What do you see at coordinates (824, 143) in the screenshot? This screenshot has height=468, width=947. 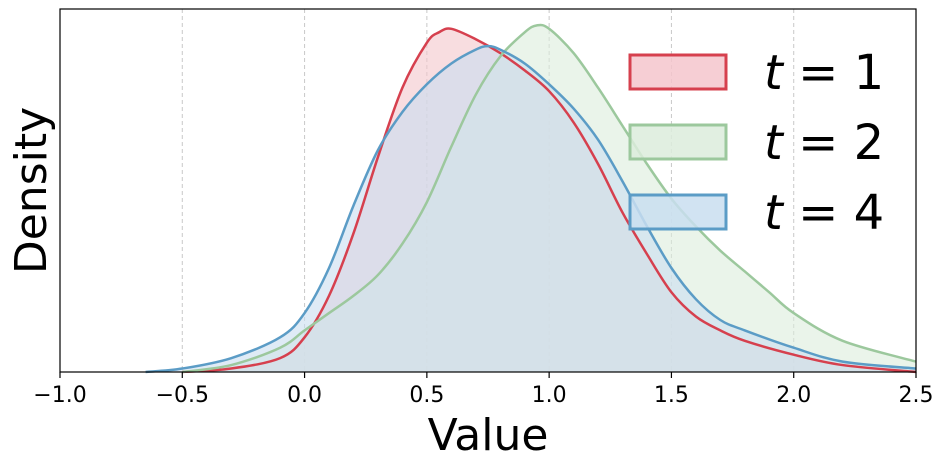 I see `legend-label-2: t = 2` at bounding box center [824, 143].